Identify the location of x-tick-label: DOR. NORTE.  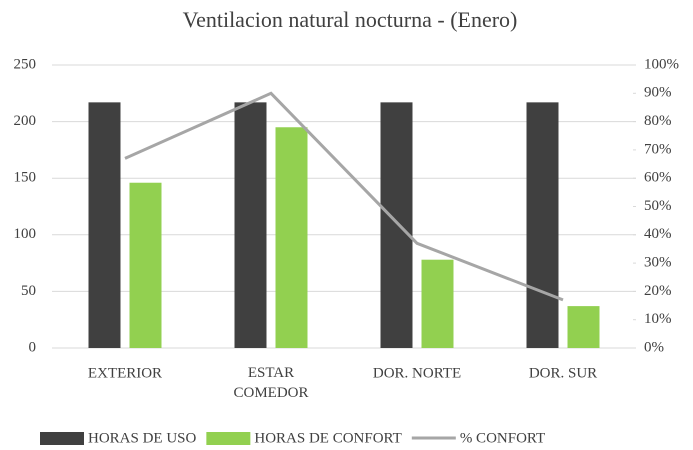
(417, 373).